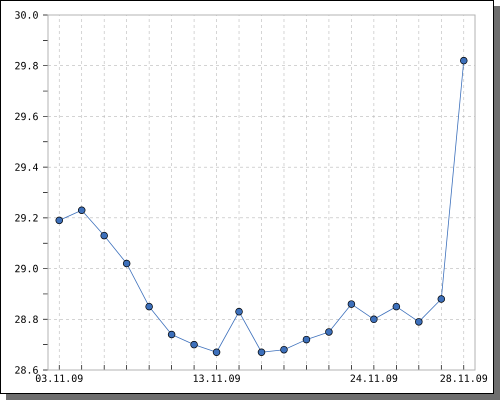 Image resolution: width=500 pixels, height=400 pixels. What do you see at coordinates (464, 378) in the screenshot?
I see `x-tick-label: 28.11.09` at bounding box center [464, 378].